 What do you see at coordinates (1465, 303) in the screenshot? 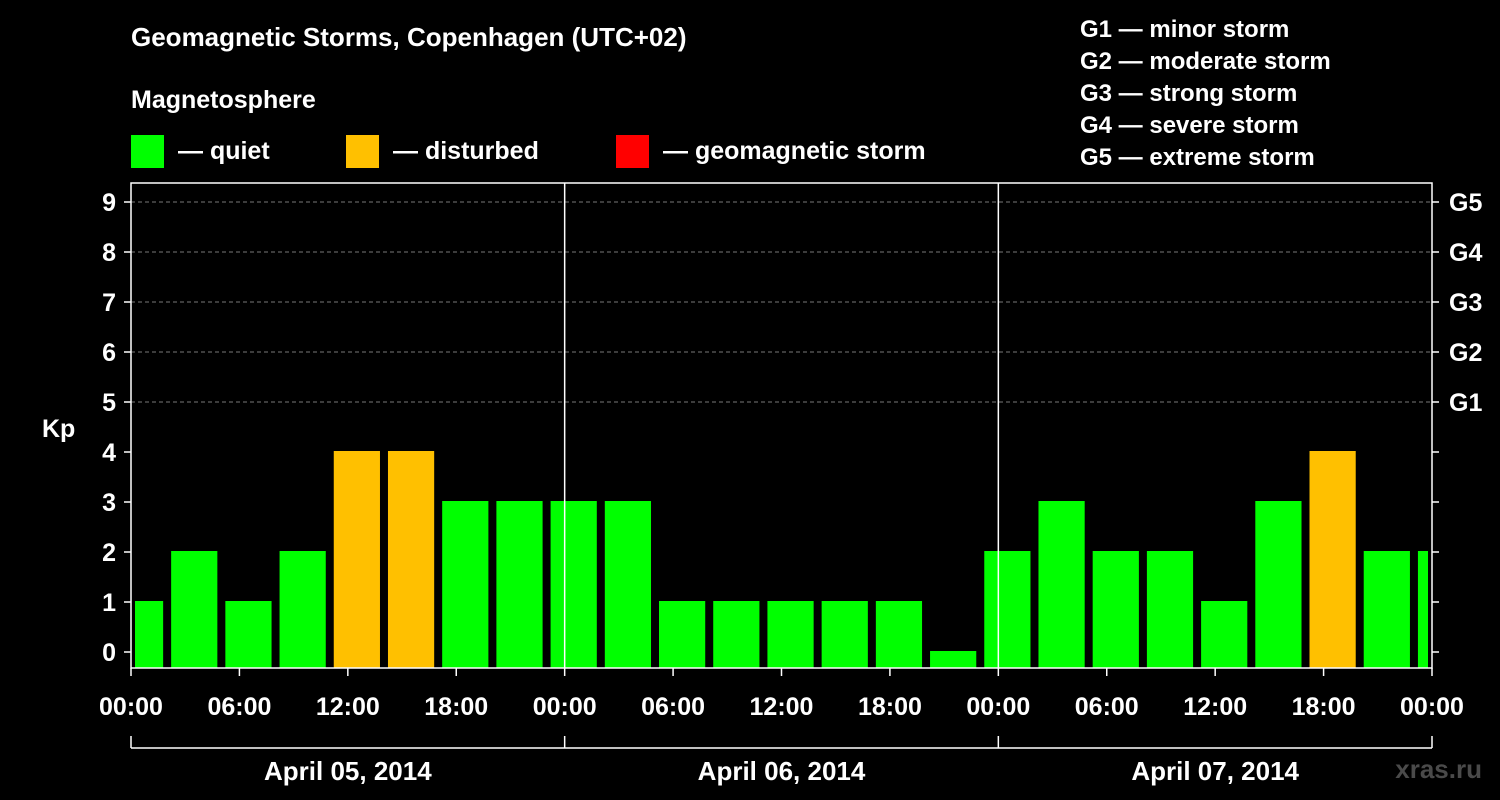
I see `g-axis-label-g3: G3` at bounding box center [1465, 303].